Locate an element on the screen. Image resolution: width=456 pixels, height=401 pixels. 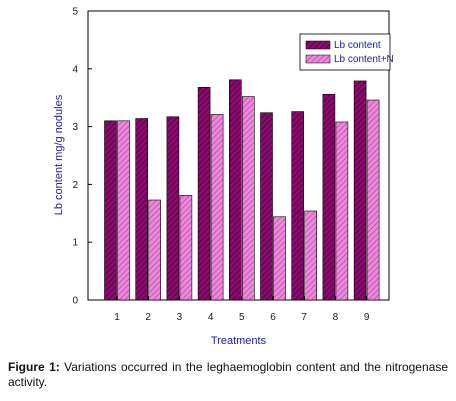
legend-box is located at coordinates (345, 52).